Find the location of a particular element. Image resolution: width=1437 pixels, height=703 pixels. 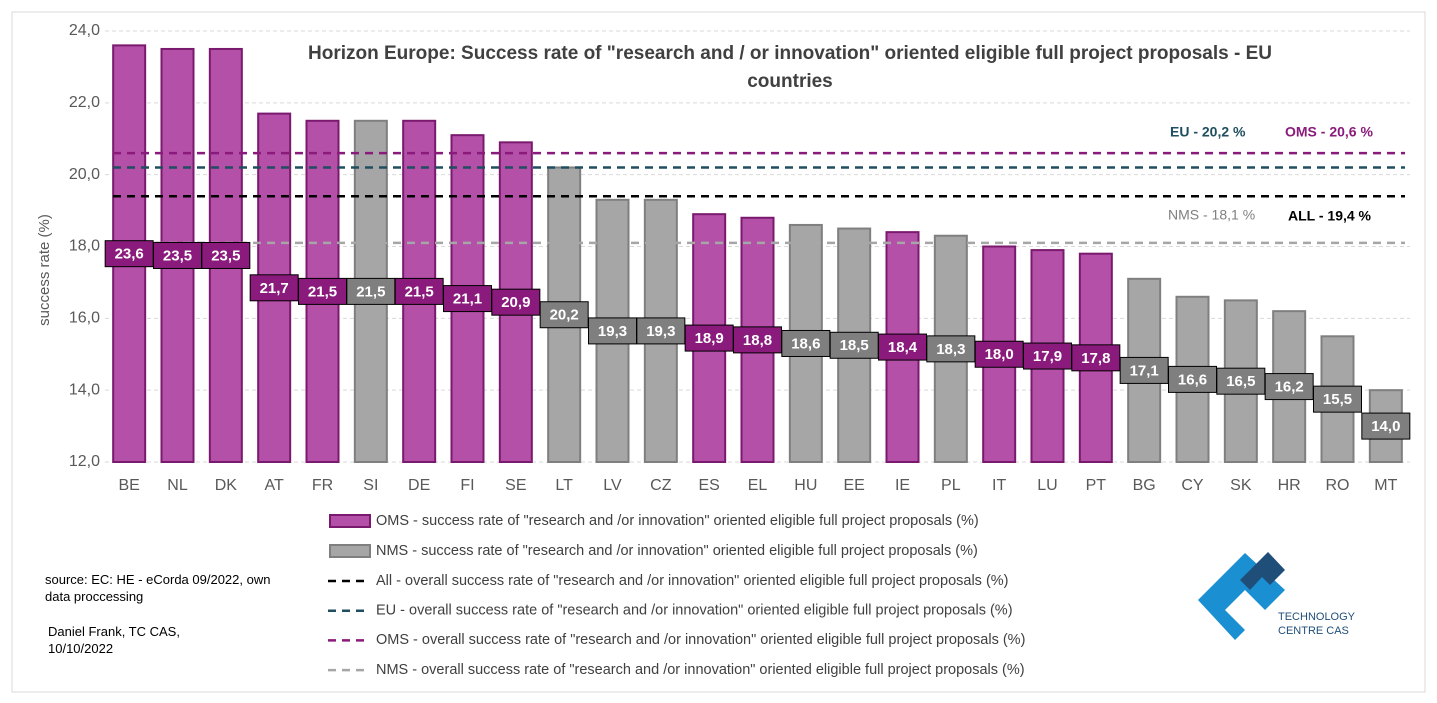

data-label: 21,1 is located at coordinates (467, 299).